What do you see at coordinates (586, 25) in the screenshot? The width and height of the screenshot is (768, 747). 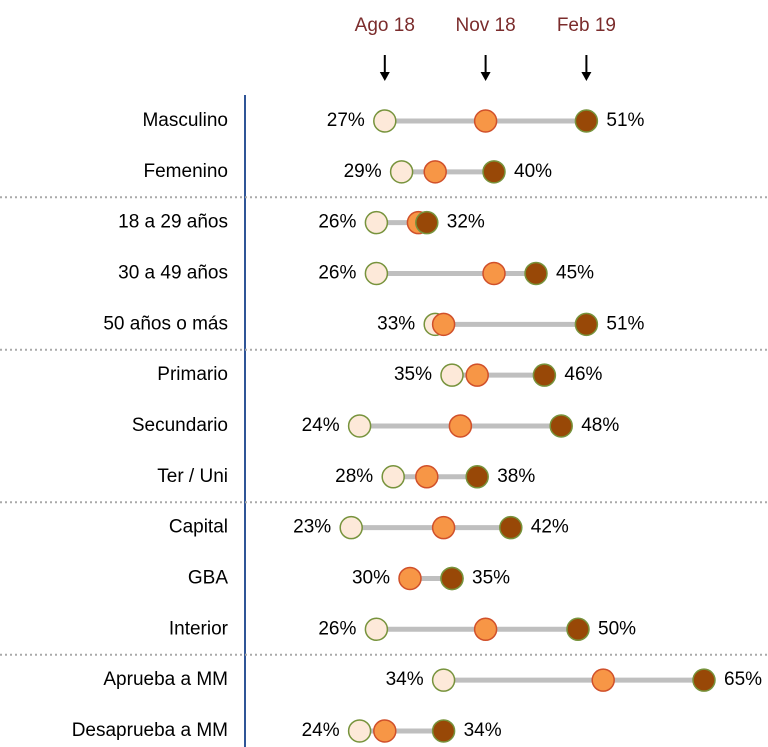 I see `series-header: Feb 19` at bounding box center [586, 25].